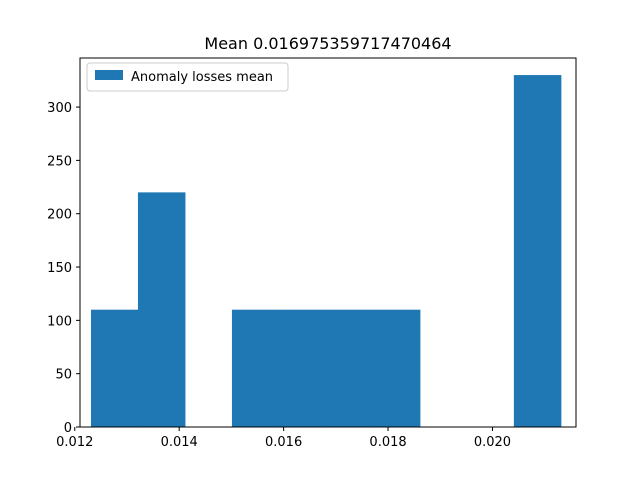  What do you see at coordinates (492, 442) in the screenshot?
I see `x-tick-label: 0.020` at bounding box center [492, 442].